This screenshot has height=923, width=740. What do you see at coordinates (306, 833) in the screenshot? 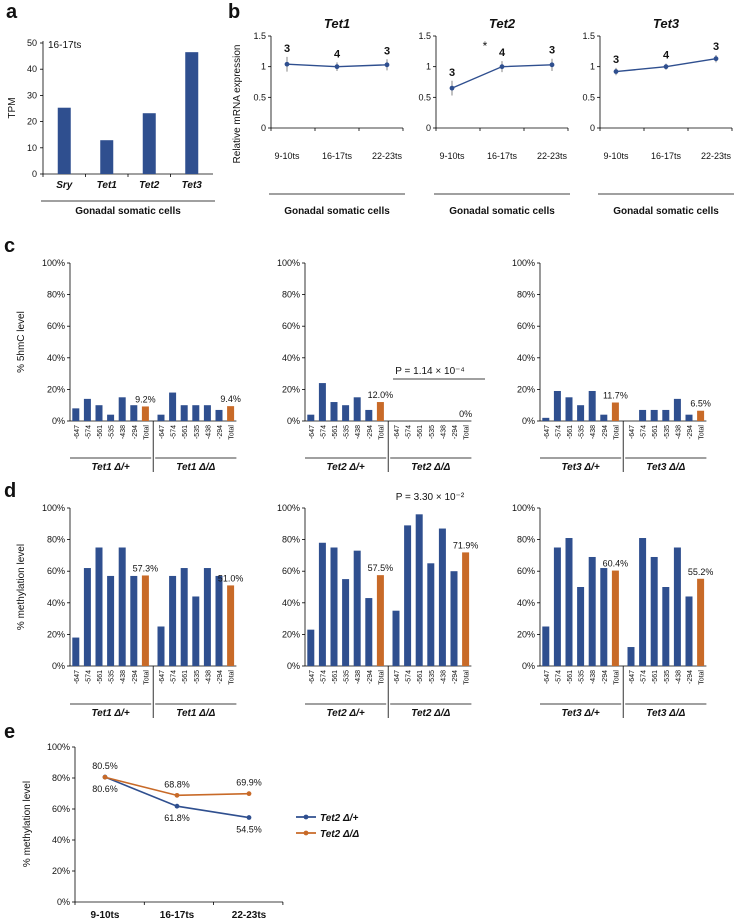
I see `e-legend-marker` at bounding box center [306, 833].